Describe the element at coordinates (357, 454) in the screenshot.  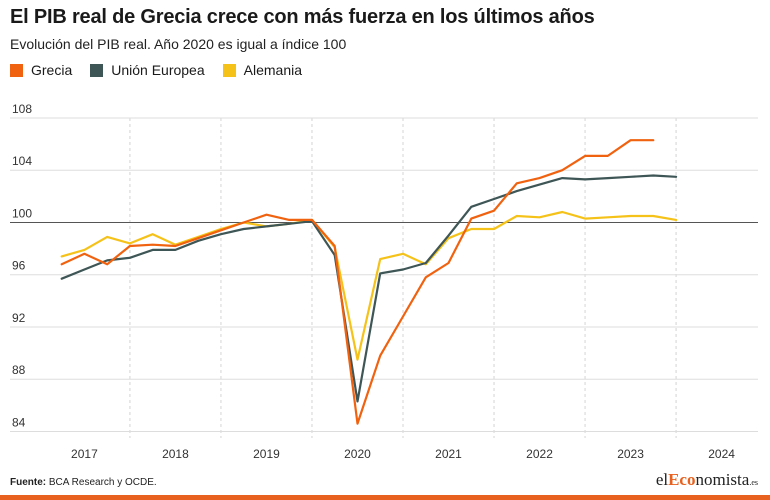
I see `x-tick-label: 2020` at that location.